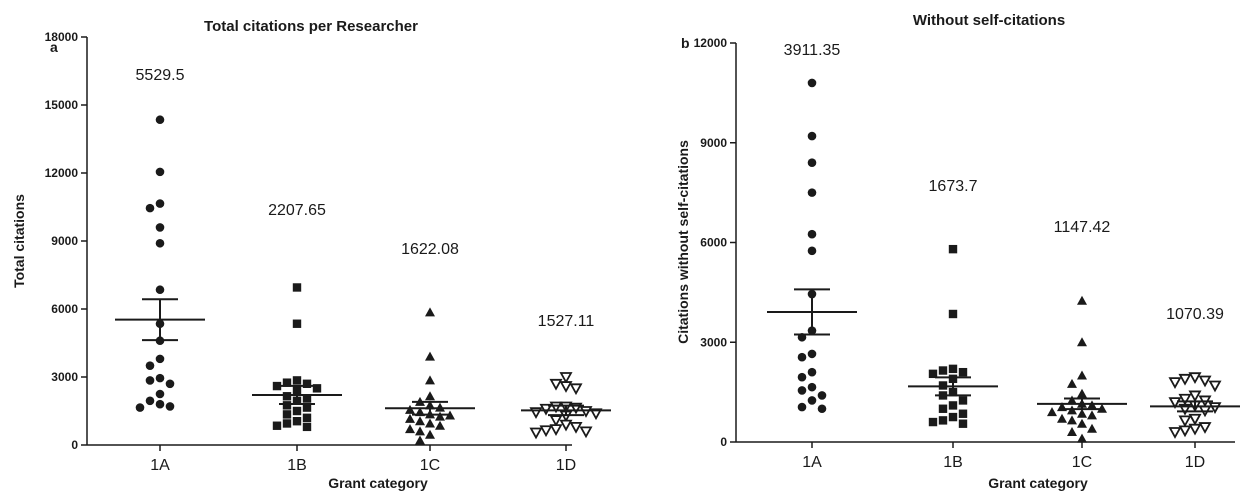 The height and width of the screenshot is (492, 1251). I want to click on mean-value-label: 1070.39, so click(1195, 314).